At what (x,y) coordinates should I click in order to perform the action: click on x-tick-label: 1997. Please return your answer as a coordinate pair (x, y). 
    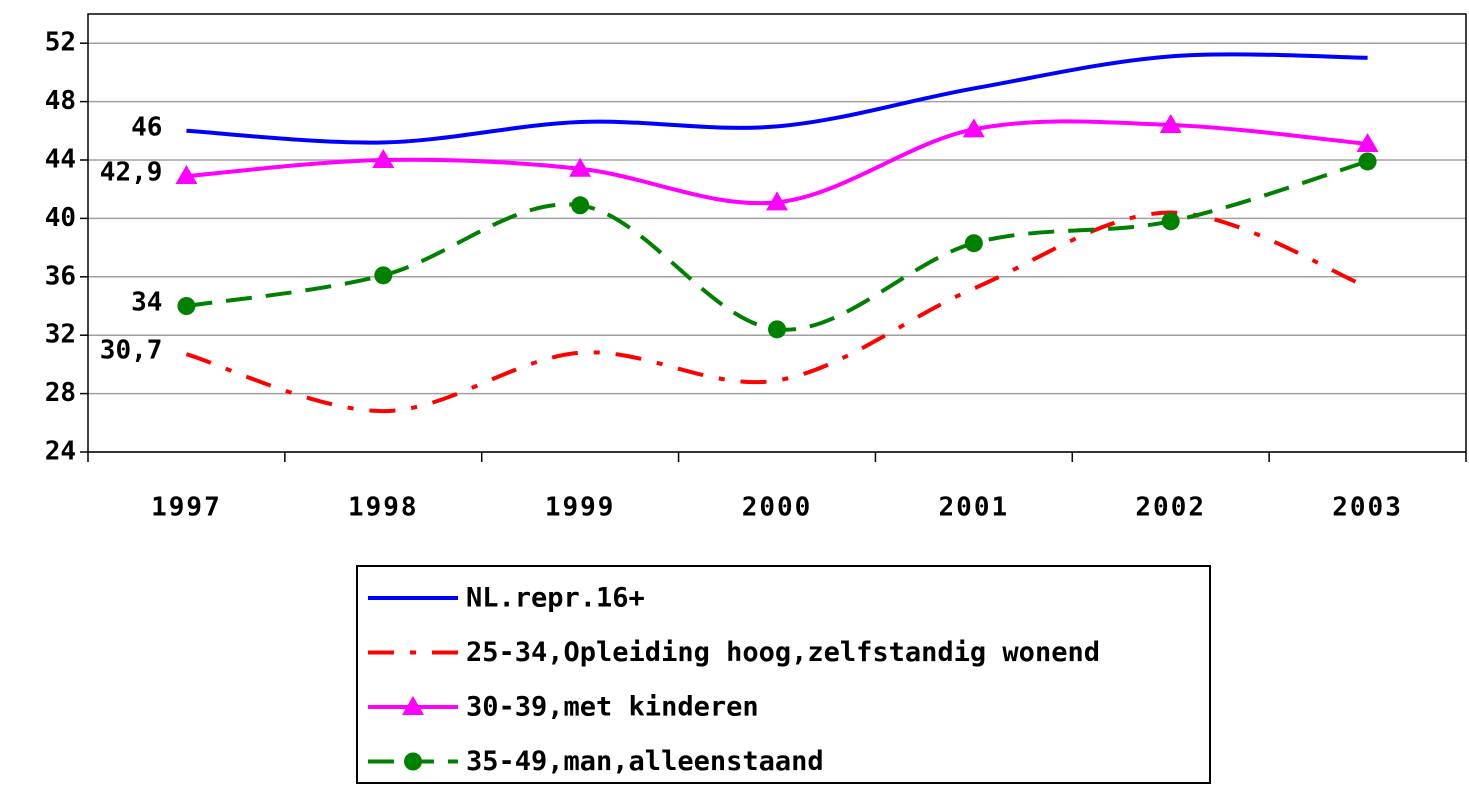
    Looking at the image, I should click on (186, 508).